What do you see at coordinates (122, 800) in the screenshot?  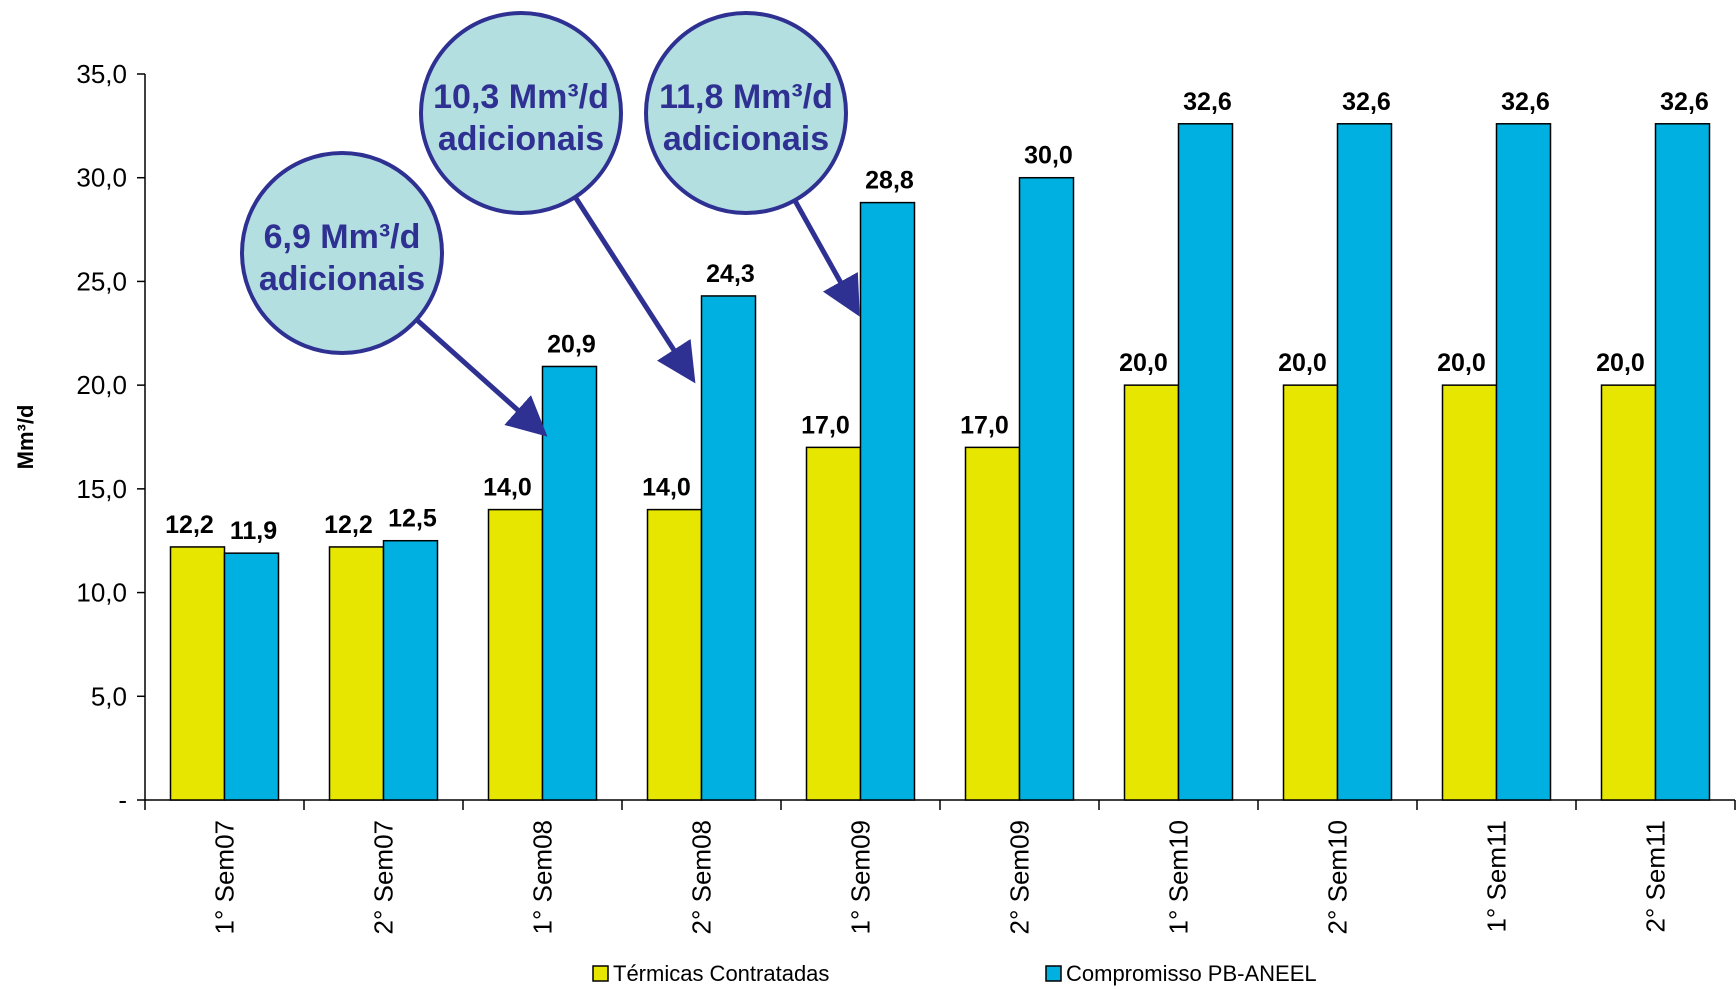 I see `y-tick-label: -` at bounding box center [122, 800].